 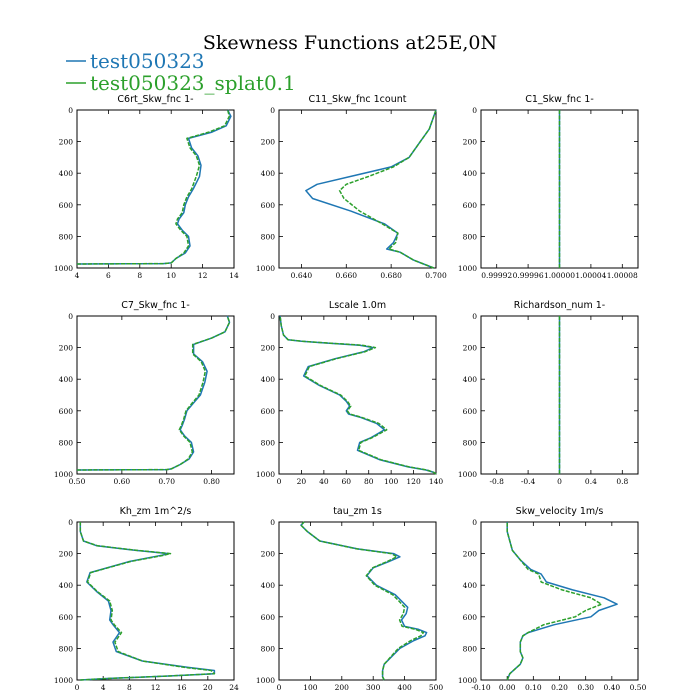 I want to click on x-tick-label: 14, so click(x=234, y=275).